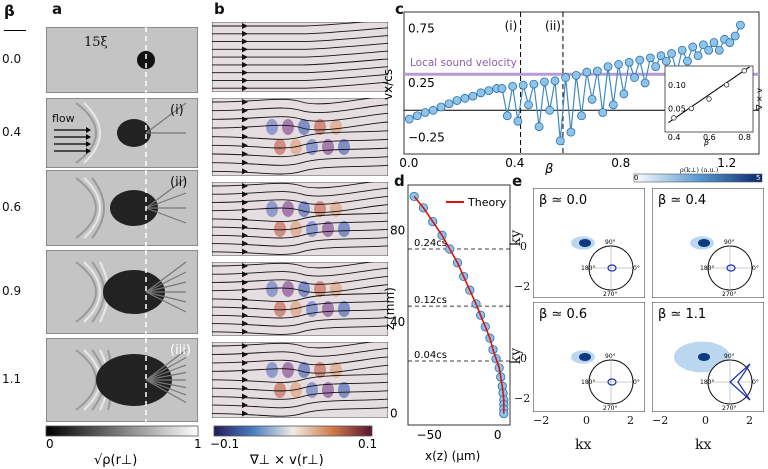 The image size is (768, 469). What do you see at coordinates (744, 137) in the screenshot?
I see `c-inset-xtick-2: 0.8` at bounding box center [744, 137].